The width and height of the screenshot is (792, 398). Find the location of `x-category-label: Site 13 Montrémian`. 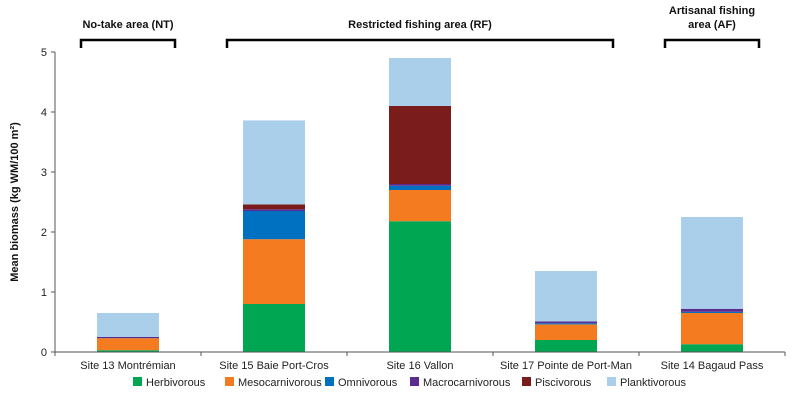

x-category-label: Site 13 Montrémian is located at coordinates (127, 366).